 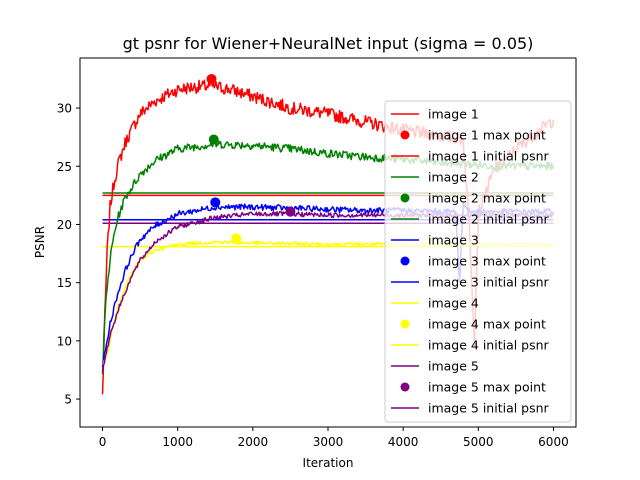 I want to click on y-tick-label: 10, so click(x=64, y=341).